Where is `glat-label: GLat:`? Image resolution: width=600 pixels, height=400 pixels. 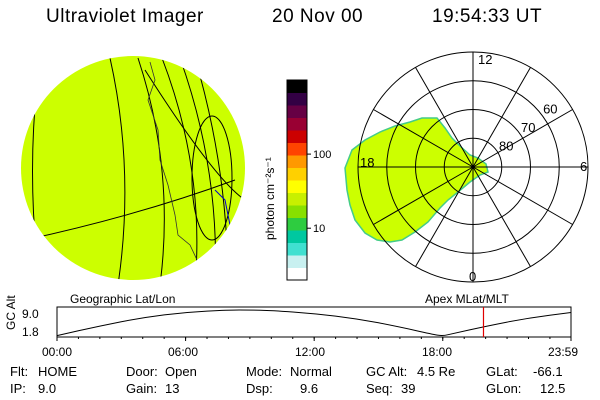
glat-label: GLat: is located at coordinates (502, 371).